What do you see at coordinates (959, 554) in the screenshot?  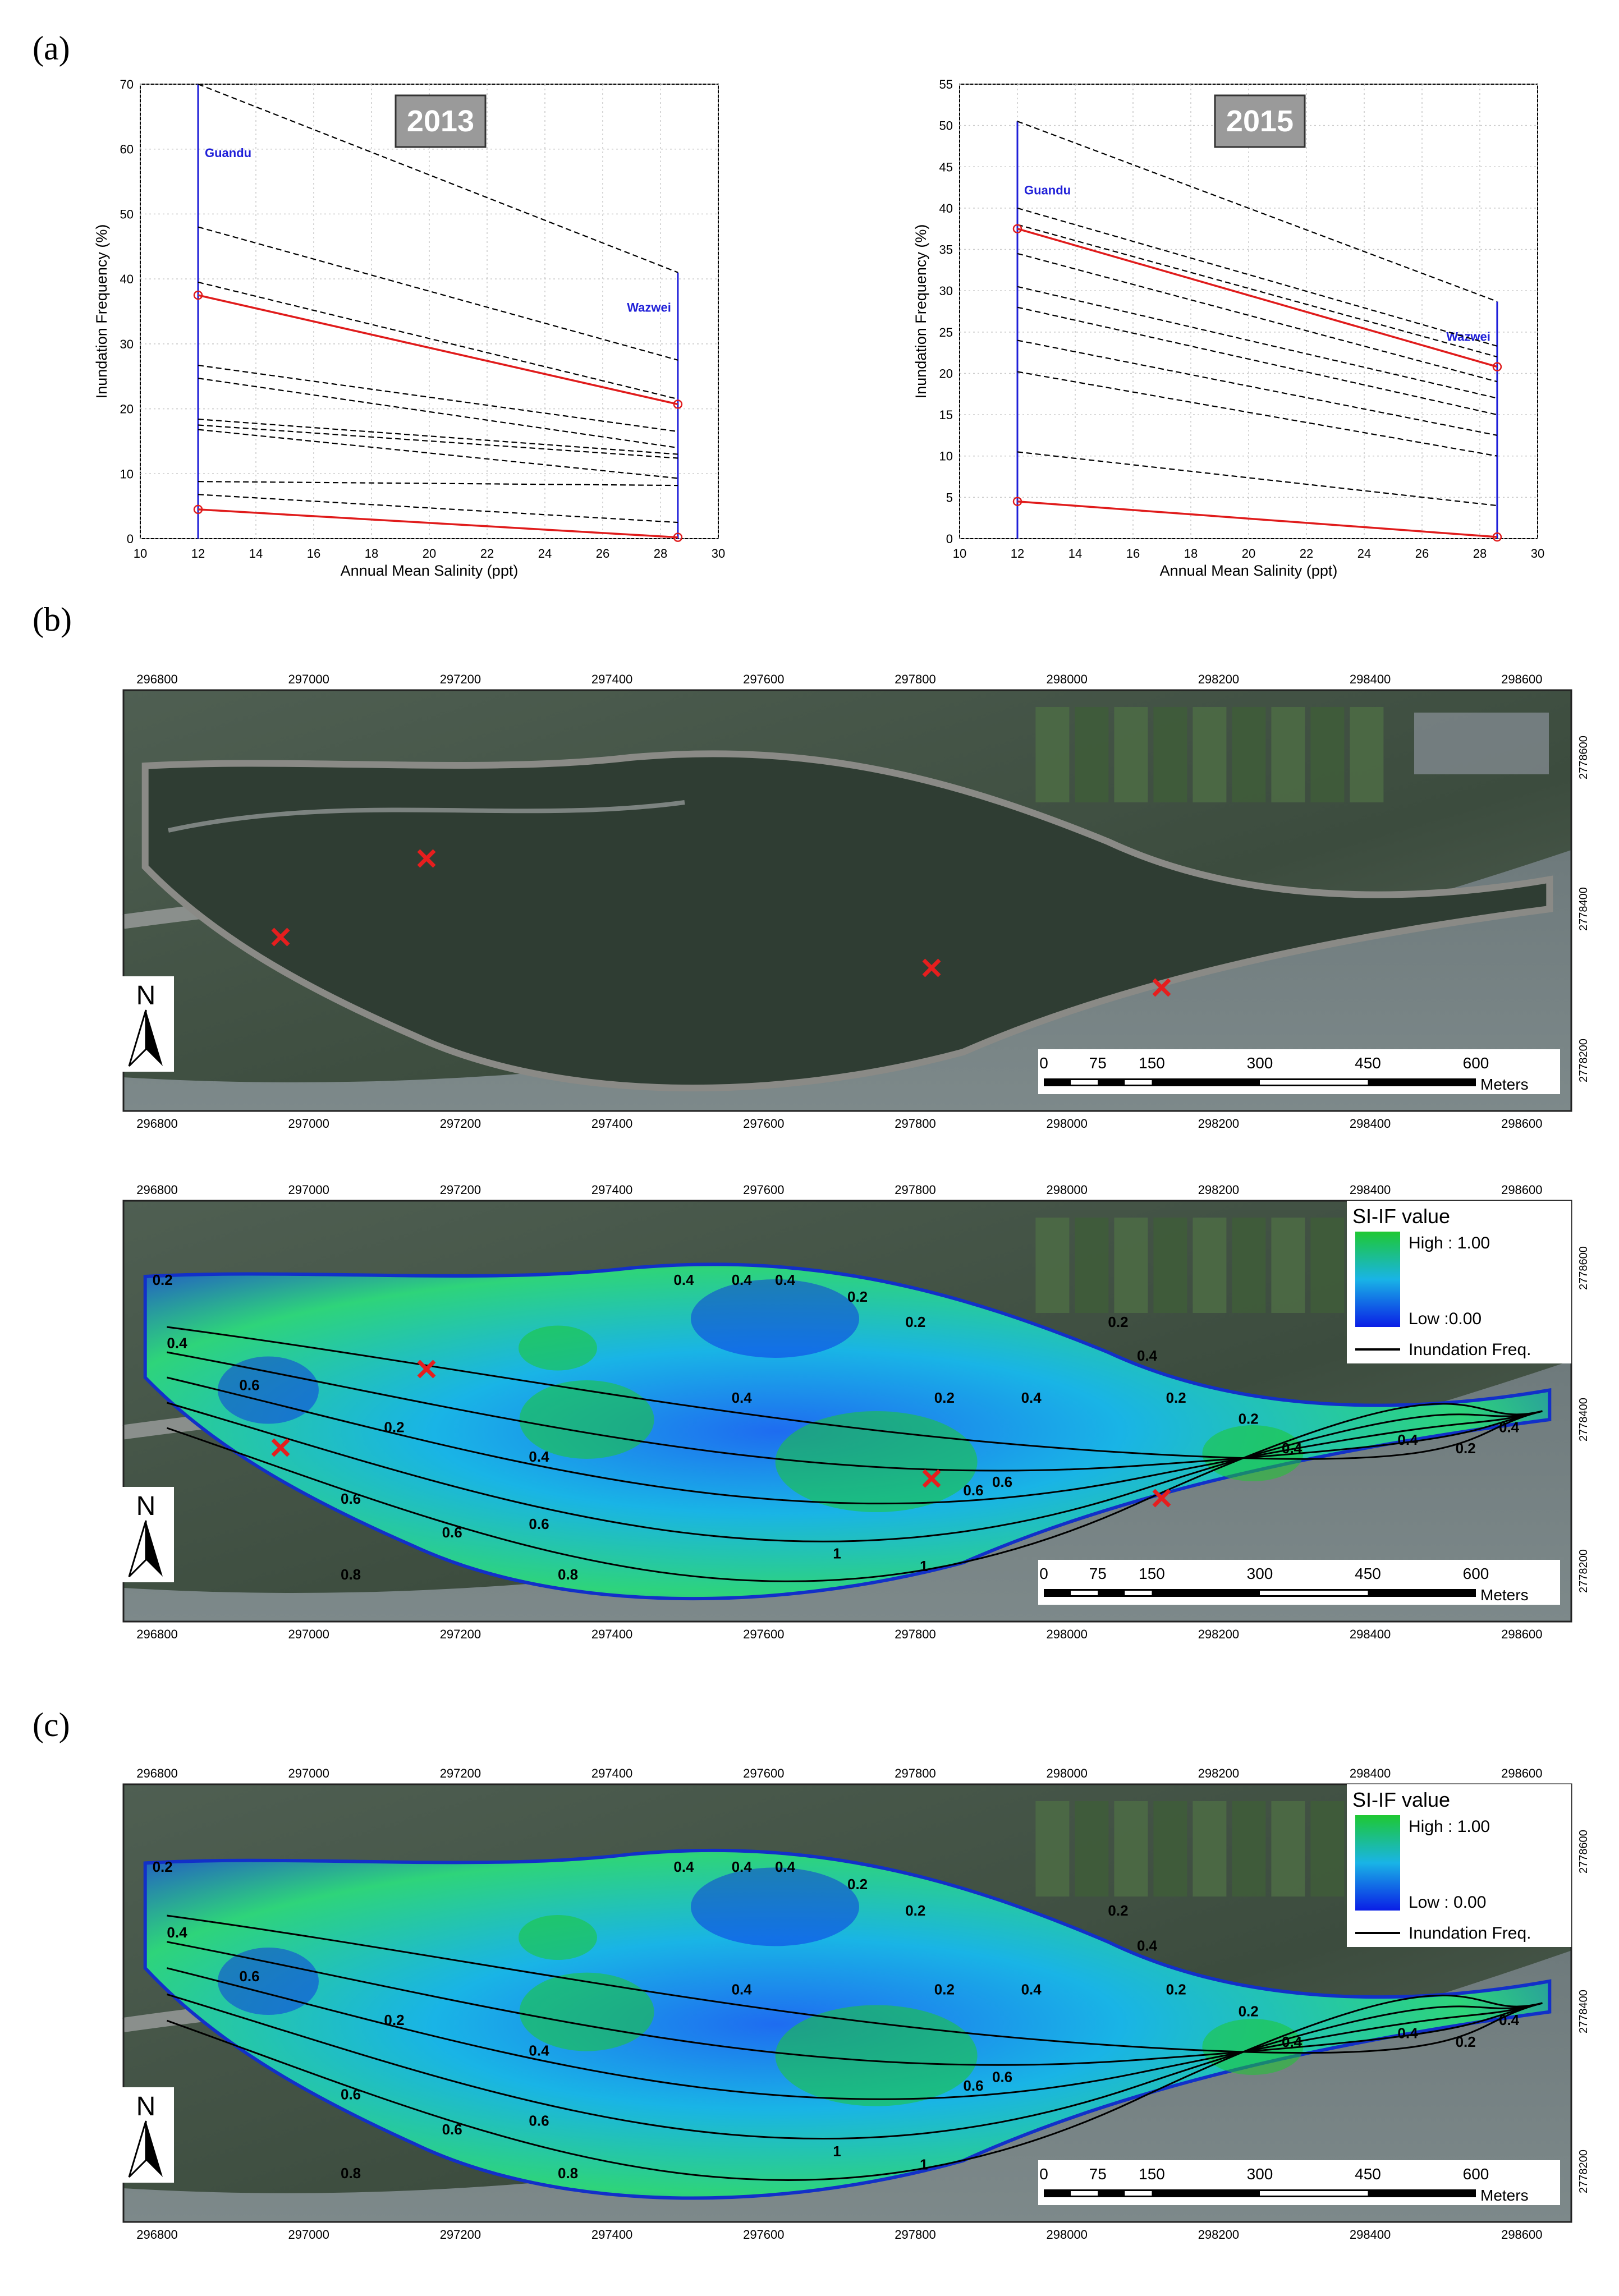 I see `x-tick-label: 10` at bounding box center [959, 554].